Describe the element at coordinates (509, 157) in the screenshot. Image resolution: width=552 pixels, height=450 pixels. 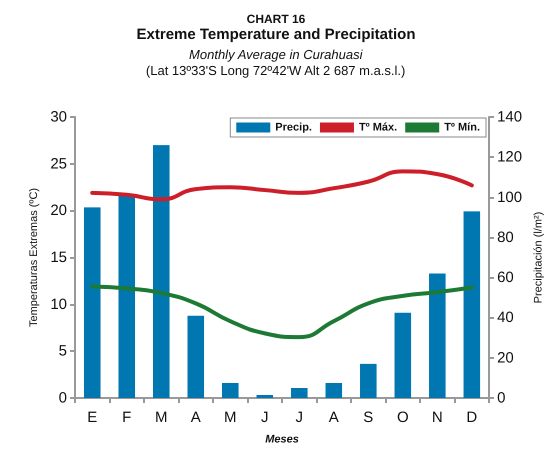
I see `y2-tick-label: 120` at that location.